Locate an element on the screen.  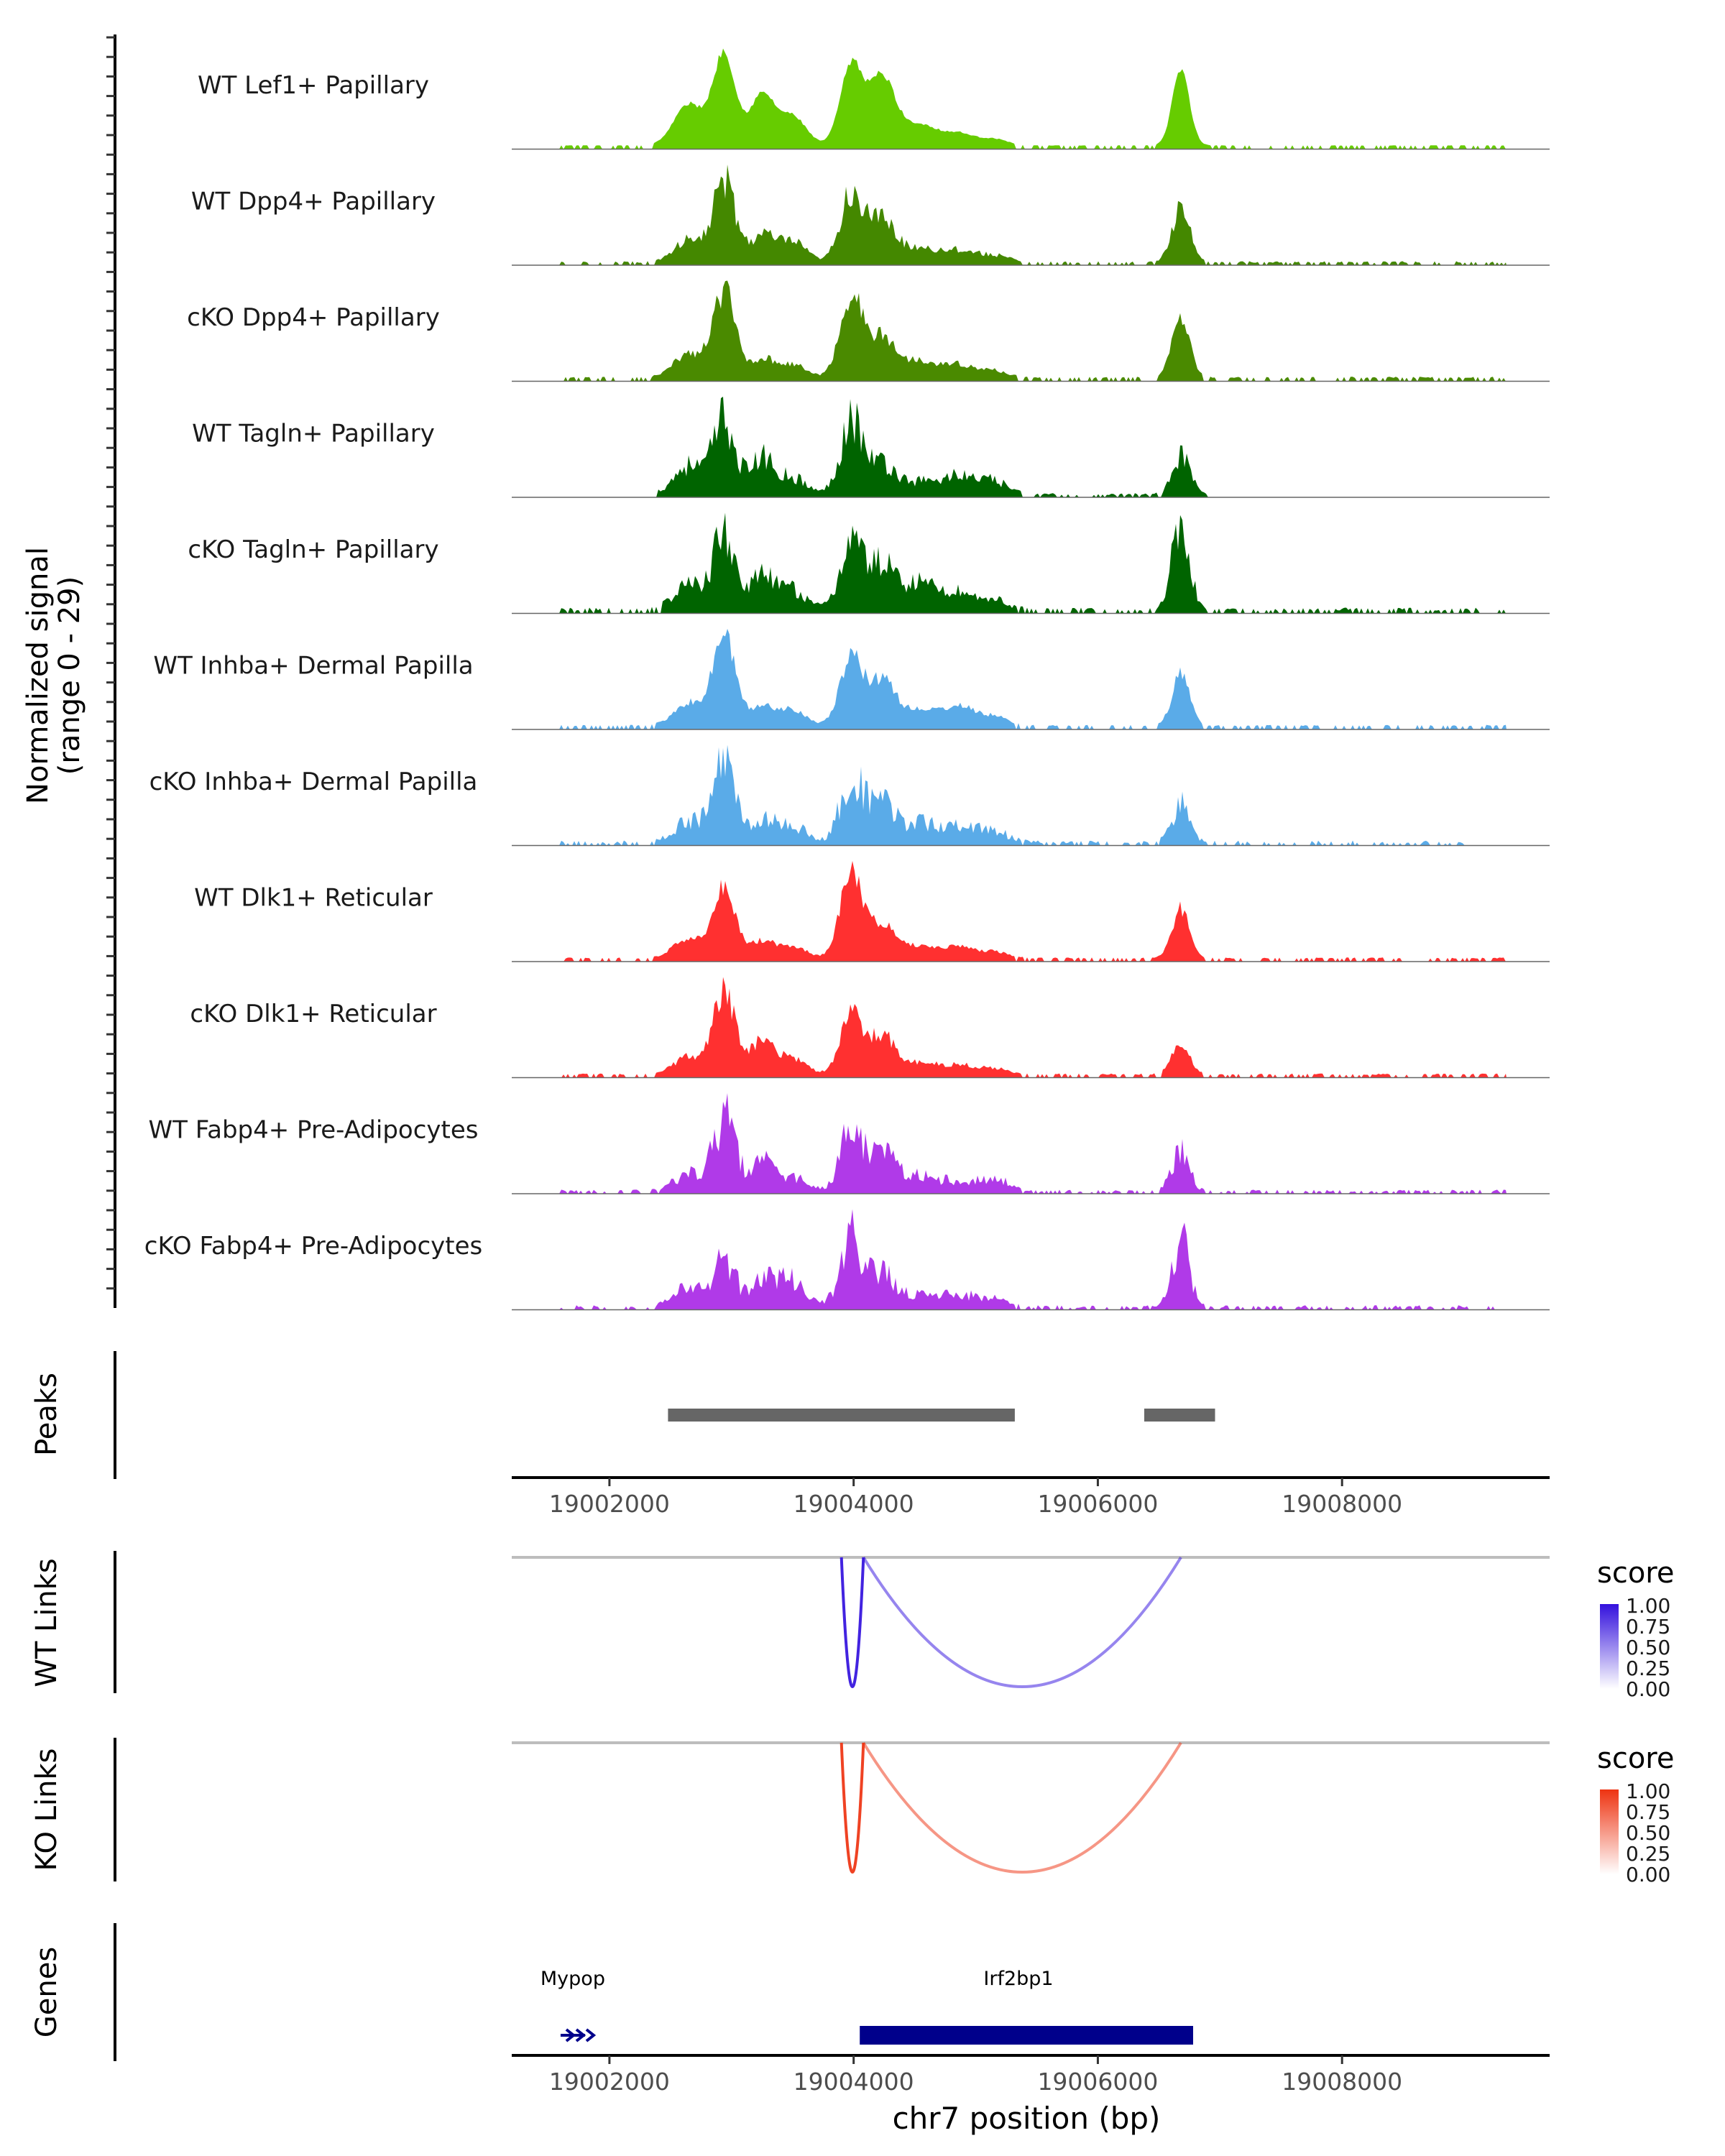
ko-links-panel: KO Links is located at coordinates (790, 1810).